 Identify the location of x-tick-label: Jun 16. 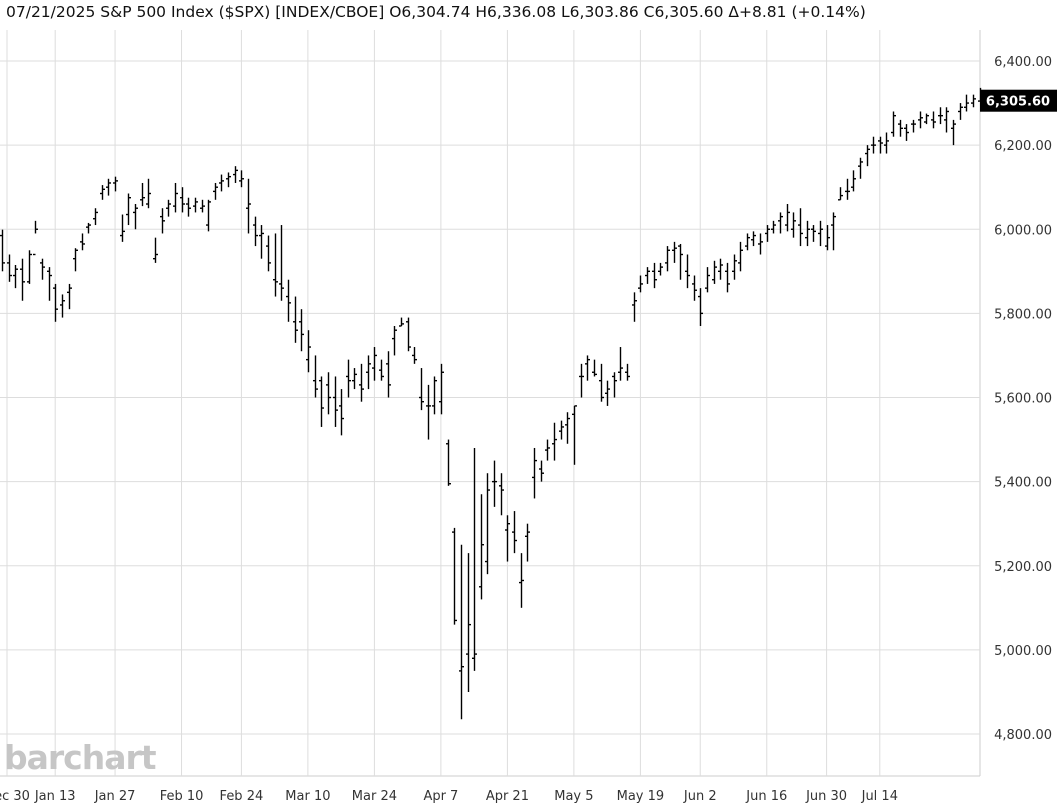
(766, 796).